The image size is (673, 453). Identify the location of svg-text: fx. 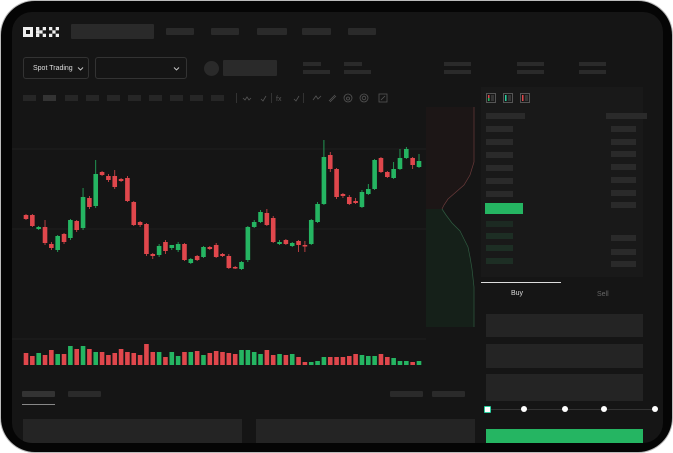
(279, 99).